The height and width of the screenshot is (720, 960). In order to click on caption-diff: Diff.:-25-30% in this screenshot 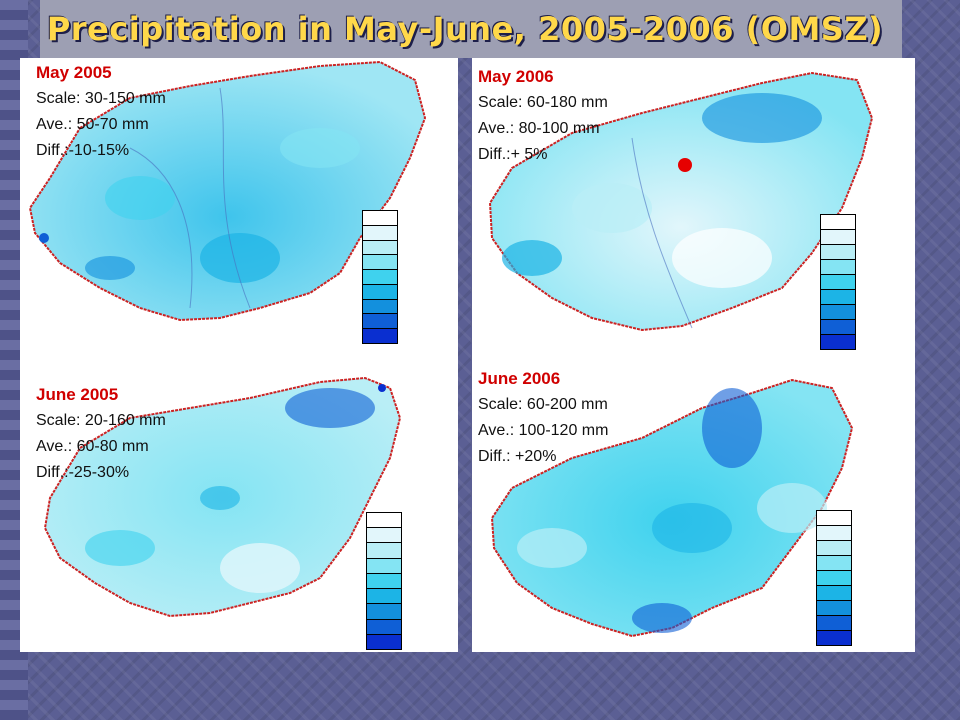, I will do `click(83, 472)`.